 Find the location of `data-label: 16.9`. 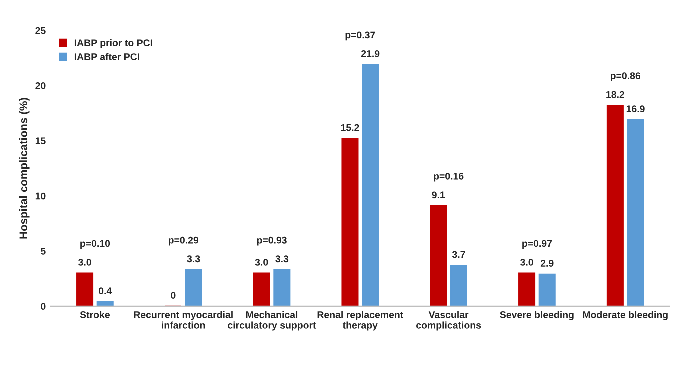

data-label: 16.9 is located at coordinates (635, 109).